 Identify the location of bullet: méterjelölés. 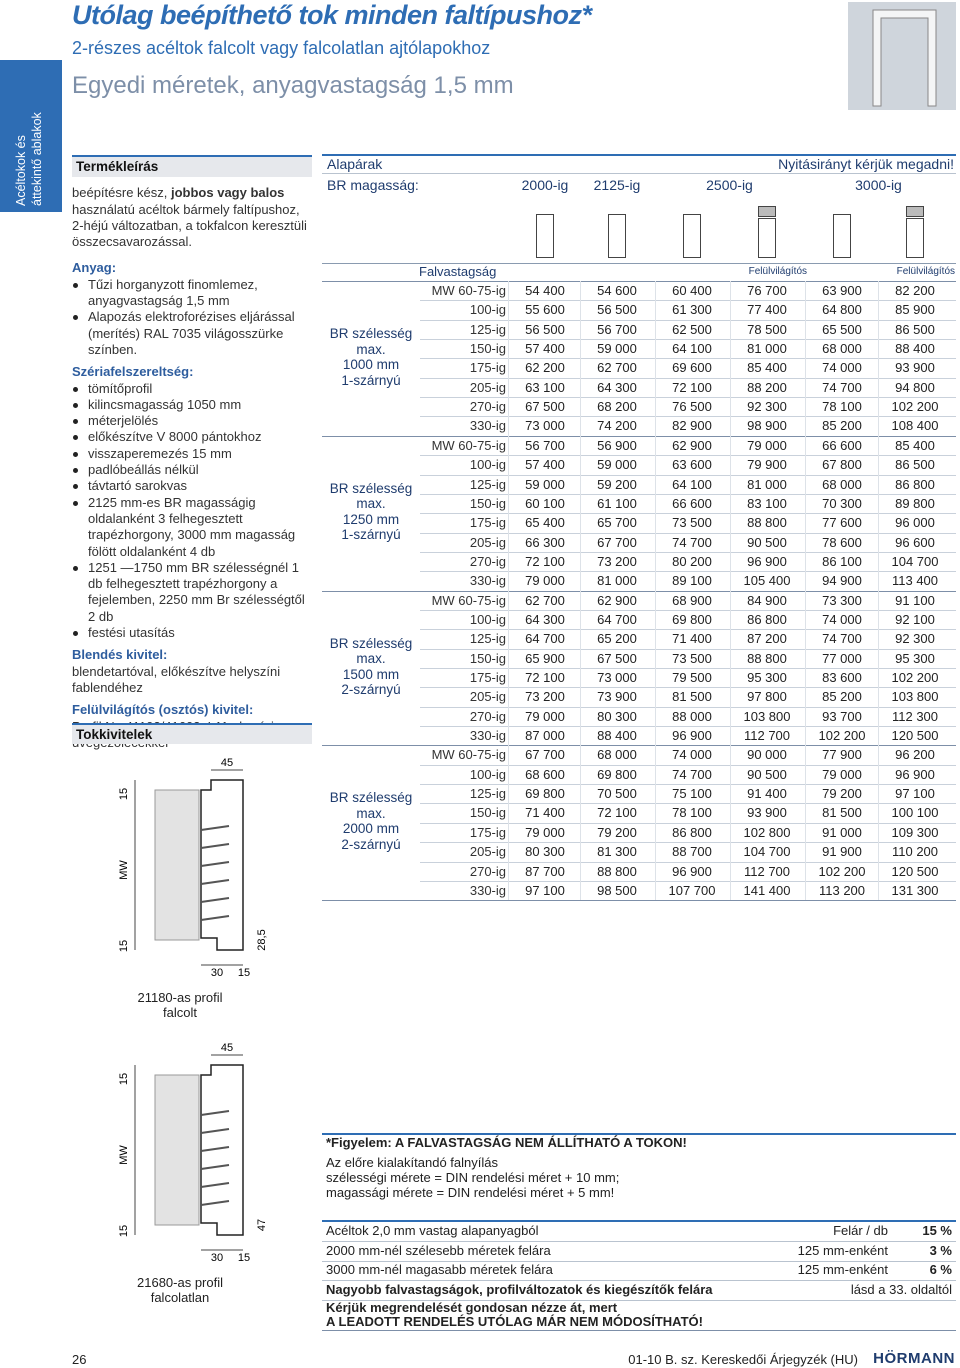
(192, 421).